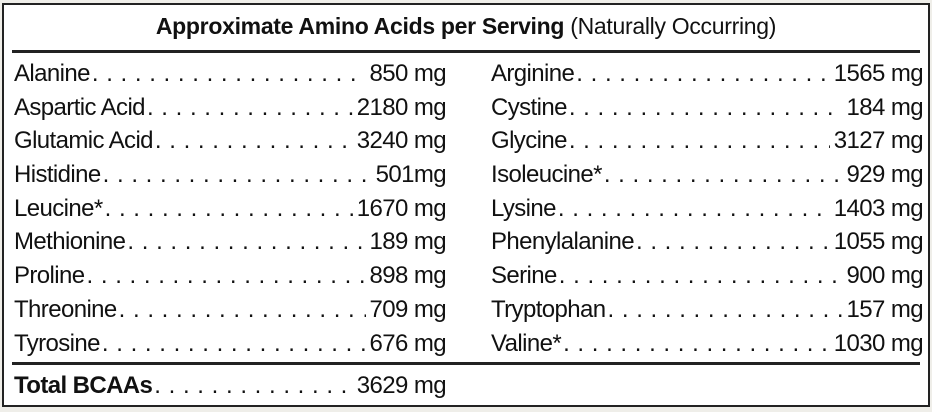 The width and height of the screenshot is (932, 412). I want to click on amino-acid-name: Phenylalanine, so click(563, 242).